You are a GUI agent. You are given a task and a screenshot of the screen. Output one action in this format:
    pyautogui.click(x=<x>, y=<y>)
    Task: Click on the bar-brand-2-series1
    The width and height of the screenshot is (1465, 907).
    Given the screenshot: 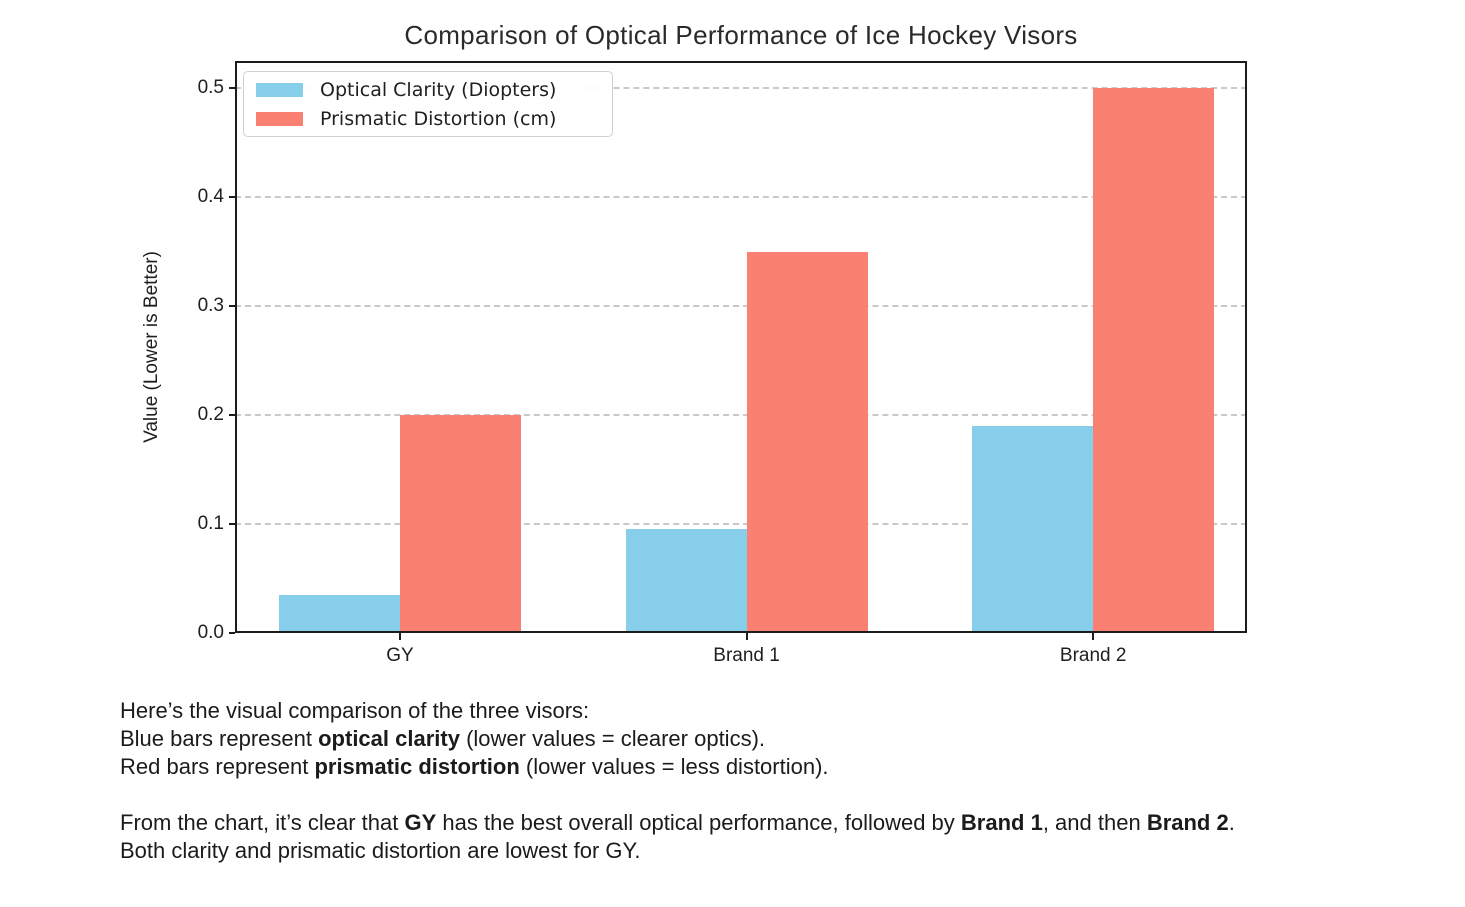 What is the action you would take?
    pyautogui.click(x=1154, y=360)
    